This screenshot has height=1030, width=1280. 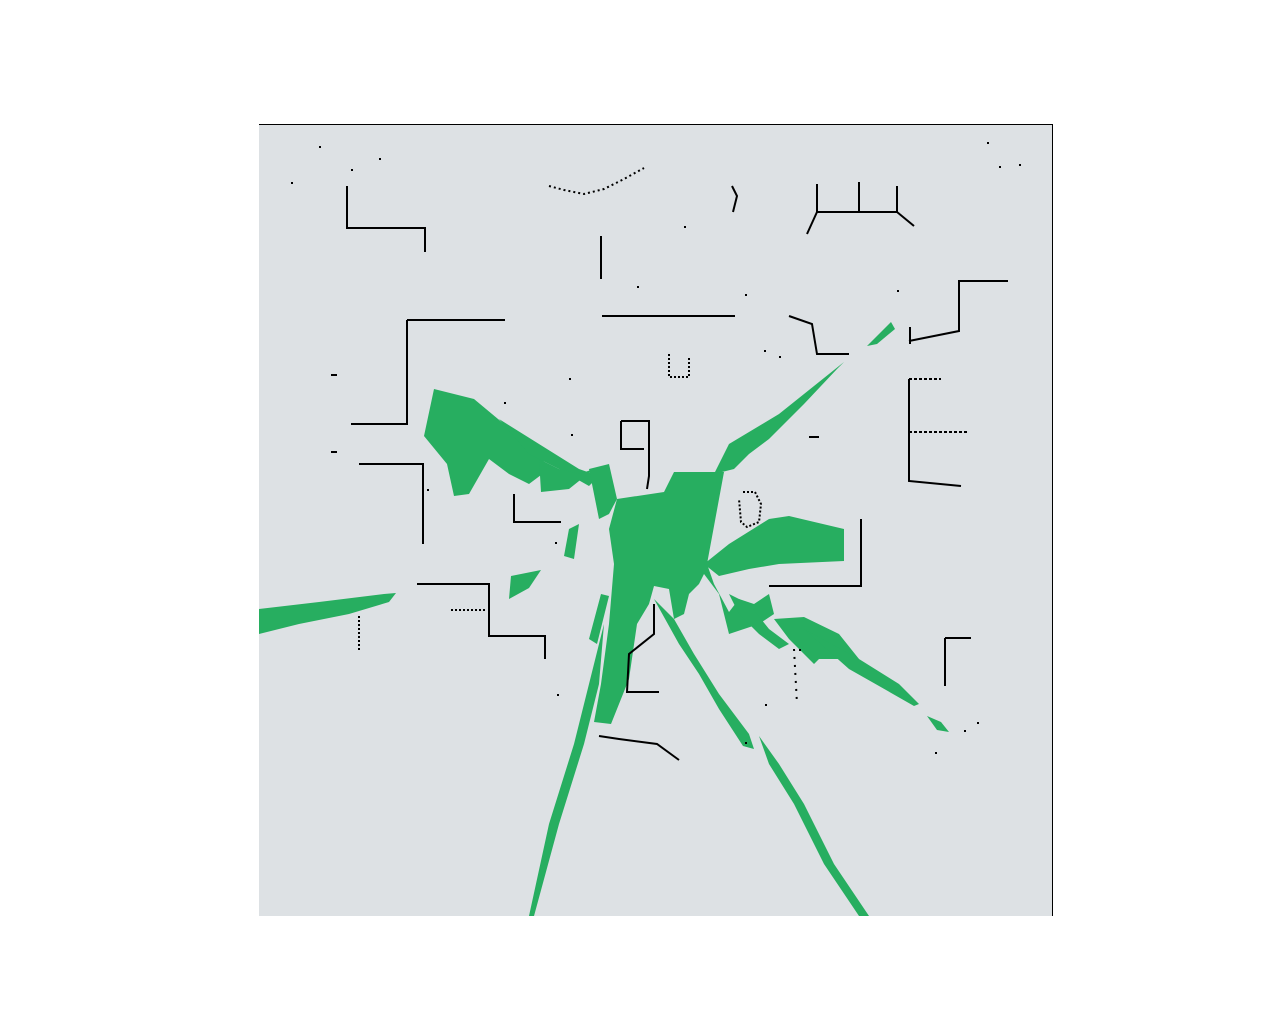 What do you see at coordinates (635, 455) in the screenshot?
I see `wall-center-box` at bounding box center [635, 455].